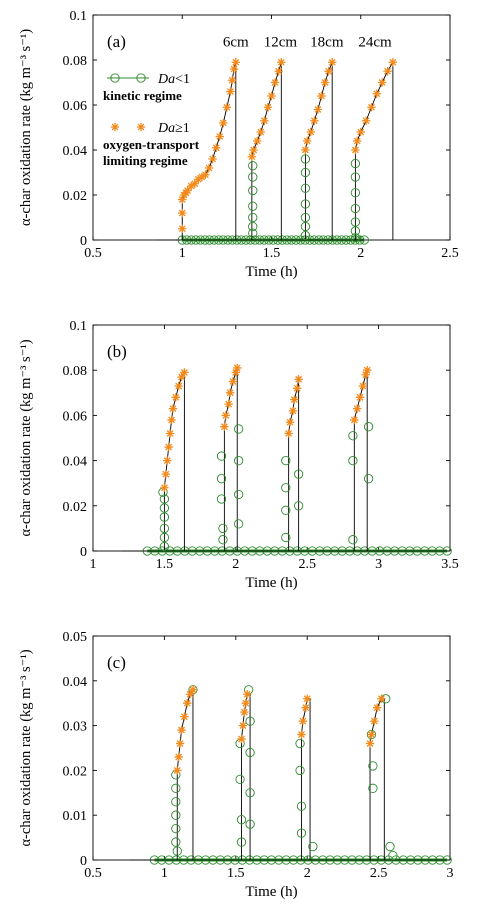 Image resolution: width=489 pixels, height=914 pixels. What do you see at coordinates (75, 682) in the screenshot?
I see `y-tick-label: 0.04` at bounding box center [75, 682].